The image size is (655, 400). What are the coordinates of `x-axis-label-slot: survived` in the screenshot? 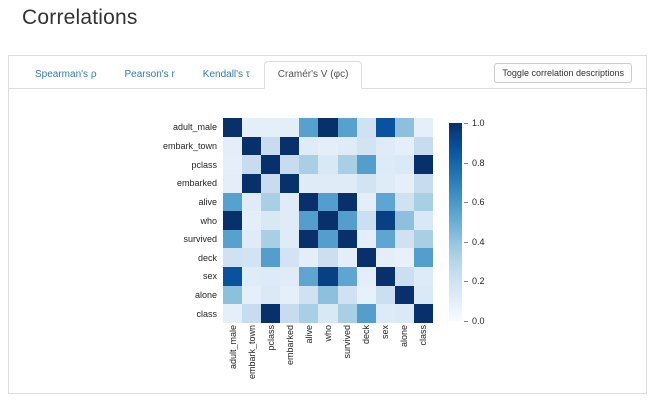 It's located at (347, 359).